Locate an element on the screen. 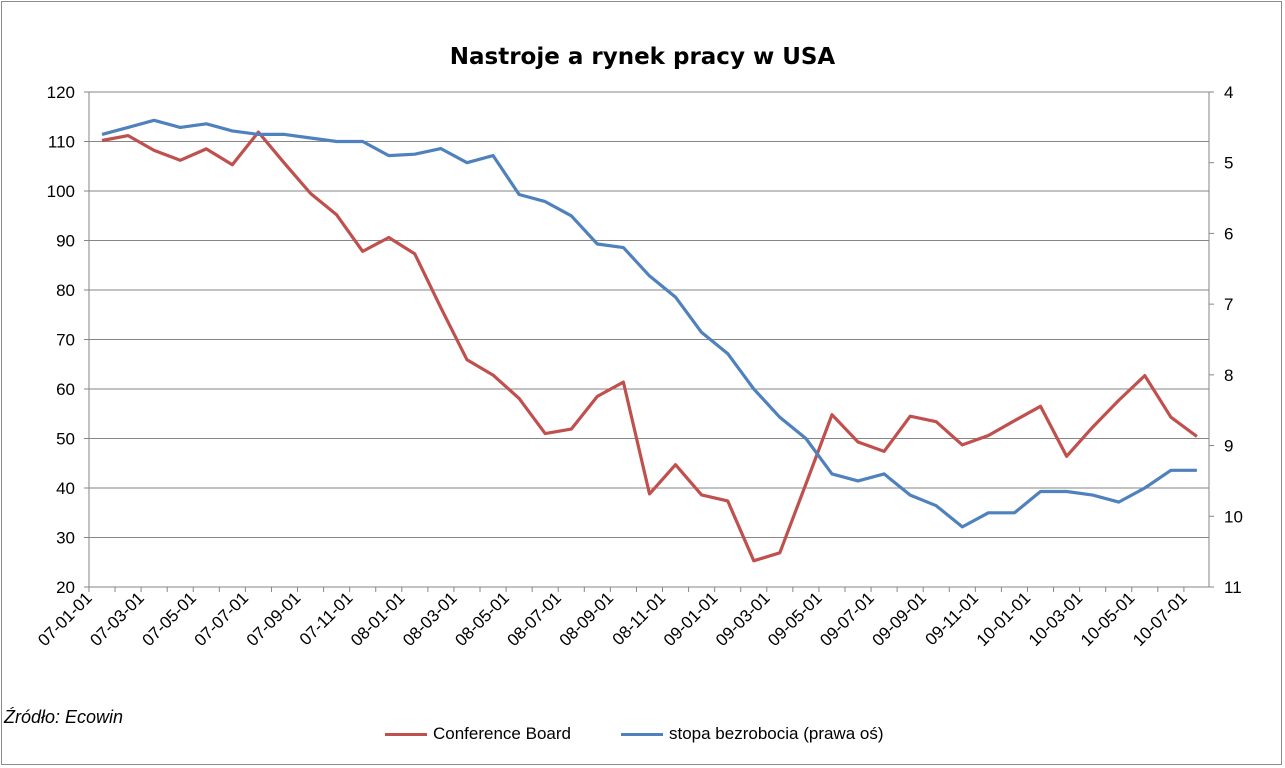 The image size is (1285, 768). y-right-tick-label: 7 is located at coordinates (1228, 304).